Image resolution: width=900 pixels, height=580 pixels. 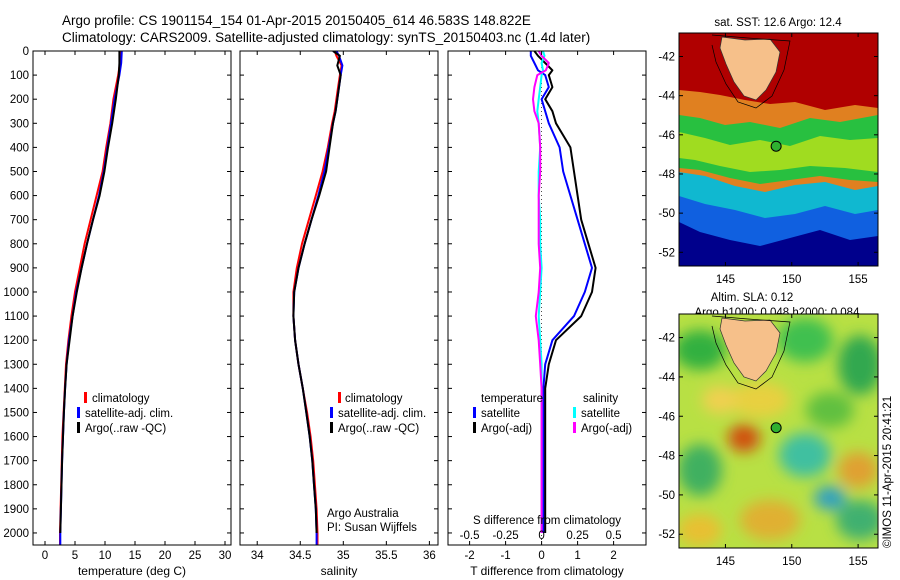 What do you see at coordinates (600, 399) in the screenshot?
I see `legend-title-salinity: salinity` at bounding box center [600, 399].